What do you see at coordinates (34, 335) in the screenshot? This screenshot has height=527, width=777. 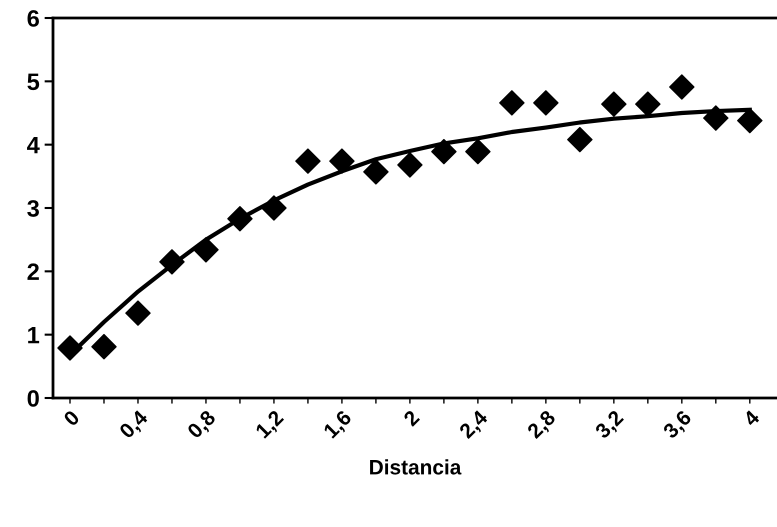 I see `y-tick-label: 1` at bounding box center [34, 335].